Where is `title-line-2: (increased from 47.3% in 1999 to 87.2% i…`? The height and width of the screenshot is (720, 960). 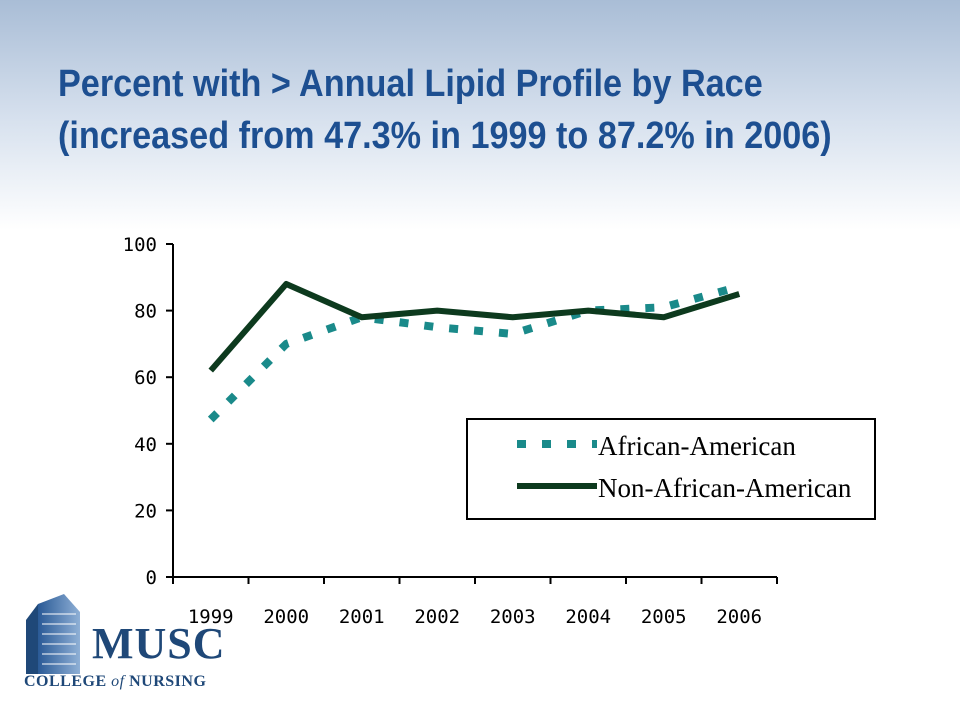
title-line-2: (increased from 47.3% in 1999 to 87.2% i… is located at coordinates (445, 136).